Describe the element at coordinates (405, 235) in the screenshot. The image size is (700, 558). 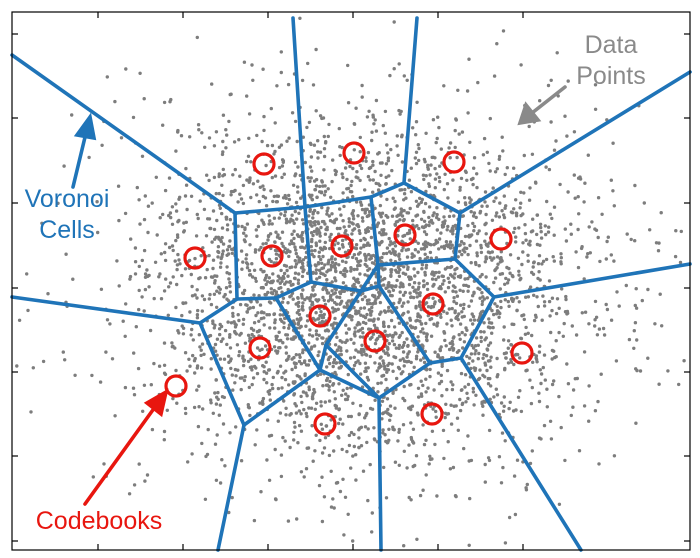
I see `codebook-ring` at that location.